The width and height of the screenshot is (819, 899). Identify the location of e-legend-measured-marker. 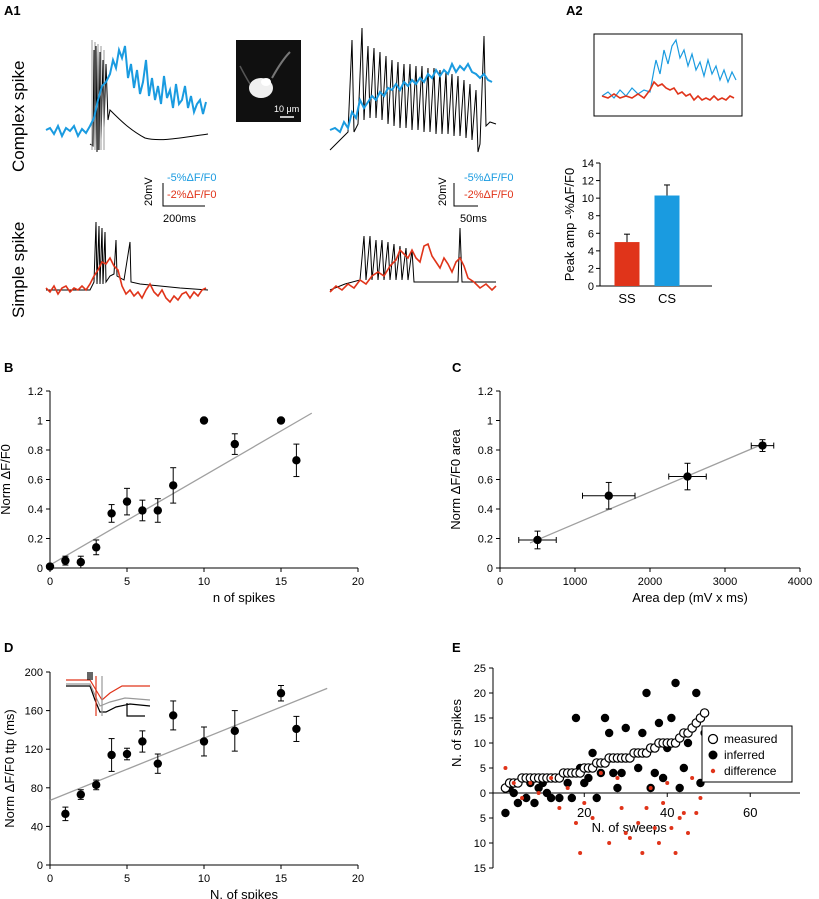
(713, 739).